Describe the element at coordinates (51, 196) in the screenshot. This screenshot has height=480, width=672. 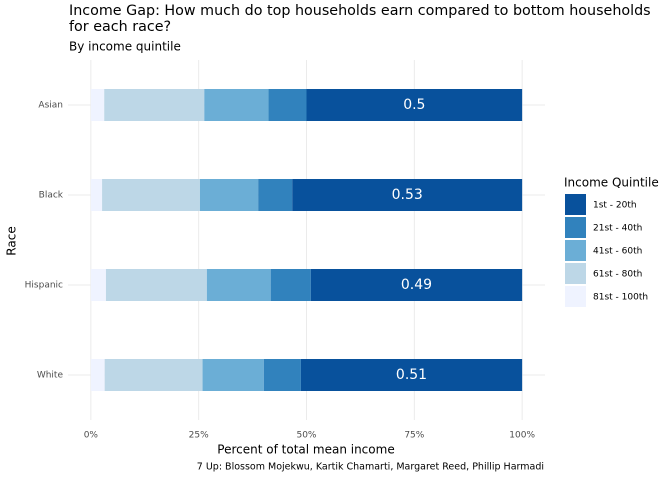
I see `y-tick-label: Black` at that location.